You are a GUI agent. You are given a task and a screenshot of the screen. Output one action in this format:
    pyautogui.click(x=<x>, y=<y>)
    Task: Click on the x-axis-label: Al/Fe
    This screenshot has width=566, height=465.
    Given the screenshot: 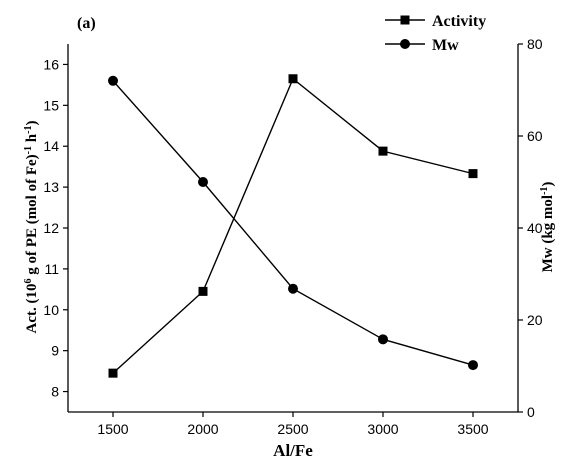 What is the action you would take?
    pyautogui.click(x=293, y=450)
    